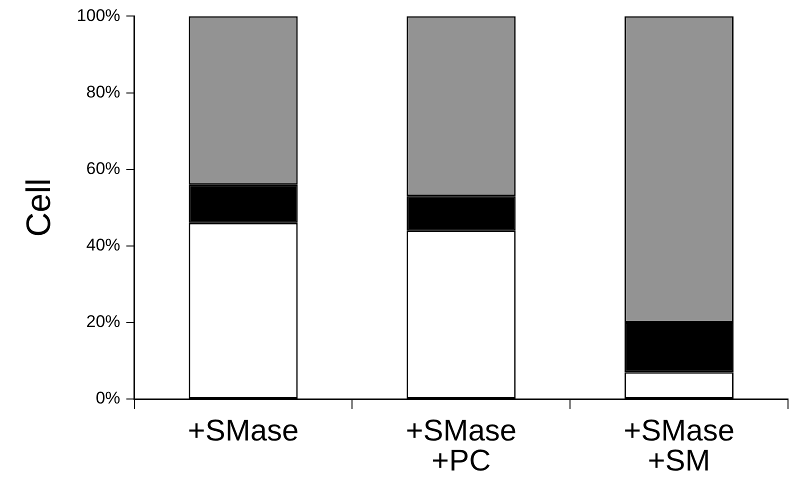 The height and width of the screenshot is (495, 790). Describe the element at coordinates (679, 446) in the screenshot. I see `x-tick-label: +SMase +SM` at that location.